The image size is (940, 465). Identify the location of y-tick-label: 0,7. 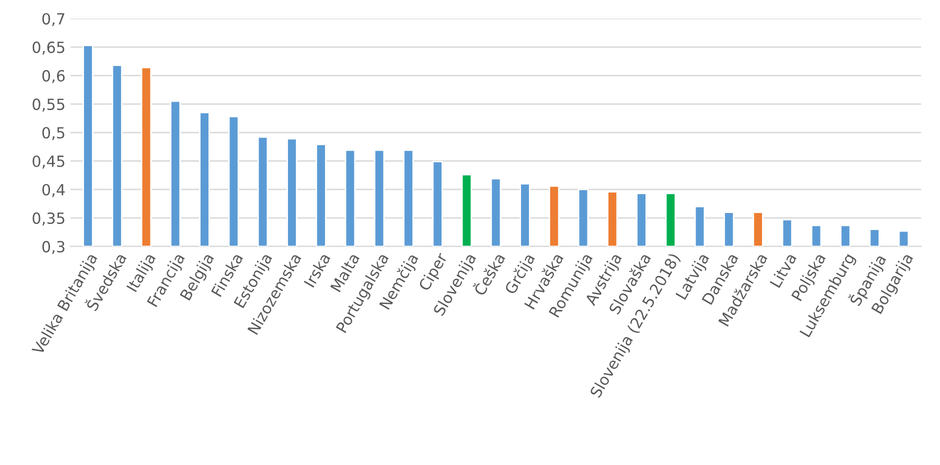
(53, 19).